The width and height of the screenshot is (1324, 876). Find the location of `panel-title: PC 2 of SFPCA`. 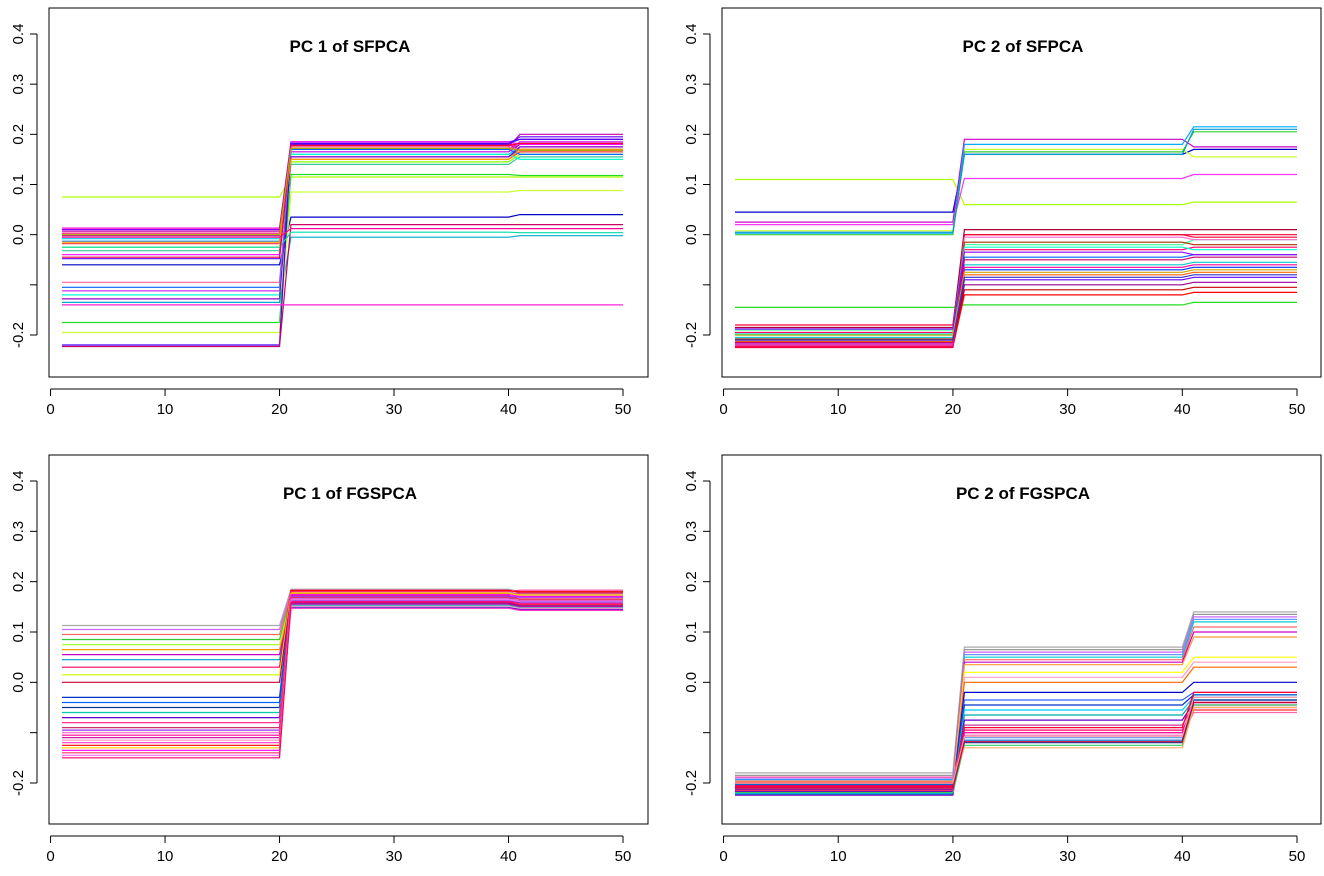

panel-title: PC 2 of SFPCA is located at coordinates (1023, 46).